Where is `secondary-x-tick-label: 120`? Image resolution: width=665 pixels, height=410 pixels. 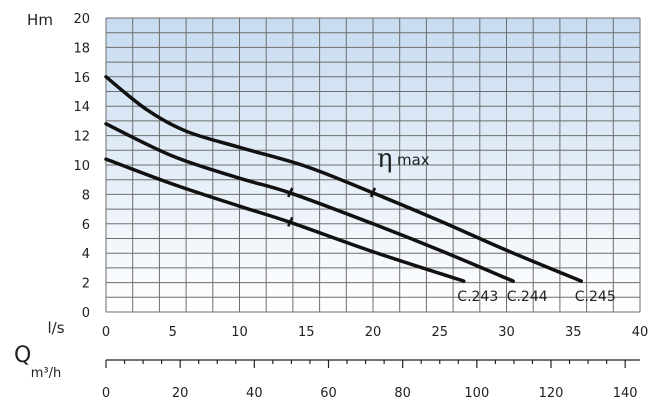 secondary-x-tick-label: 120 is located at coordinates (551, 393).